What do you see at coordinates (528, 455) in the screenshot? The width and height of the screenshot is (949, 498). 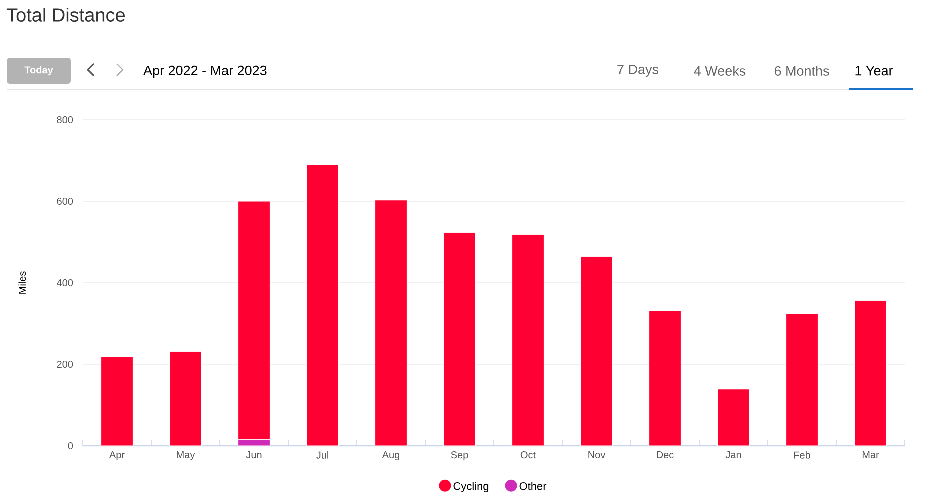 I see `x-tick-label: Oct` at bounding box center [528, 455].